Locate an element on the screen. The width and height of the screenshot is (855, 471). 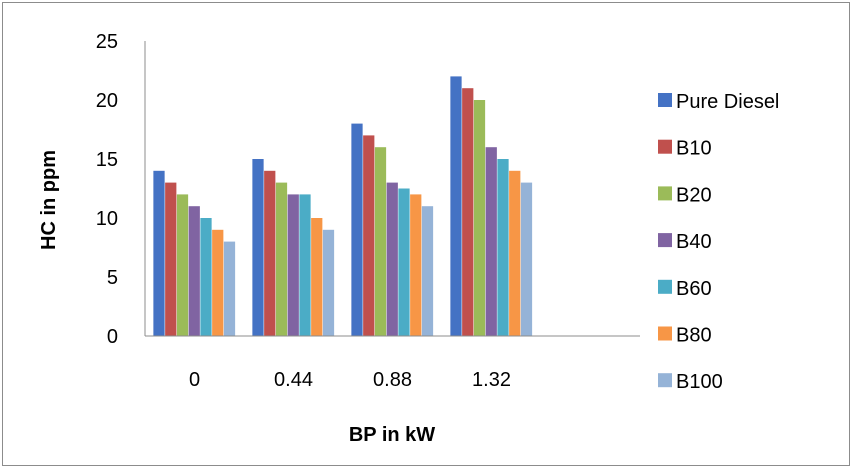
y-tick-label: 25 is located at coordinates (107, 42).